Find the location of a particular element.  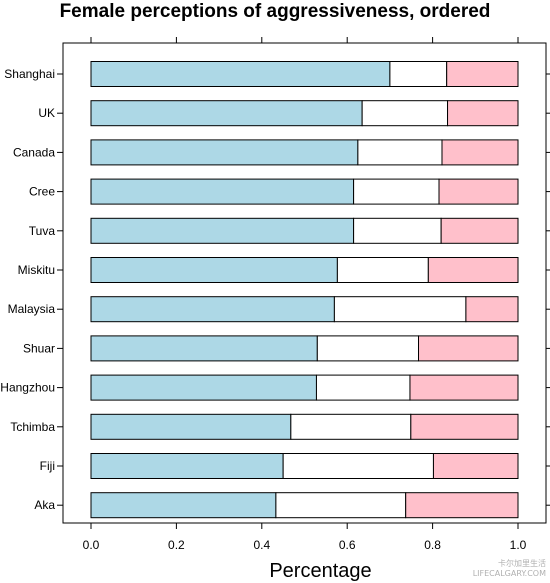

watermark-text-en: LIFECALGARY.COM is located at coordinates (509, 573).